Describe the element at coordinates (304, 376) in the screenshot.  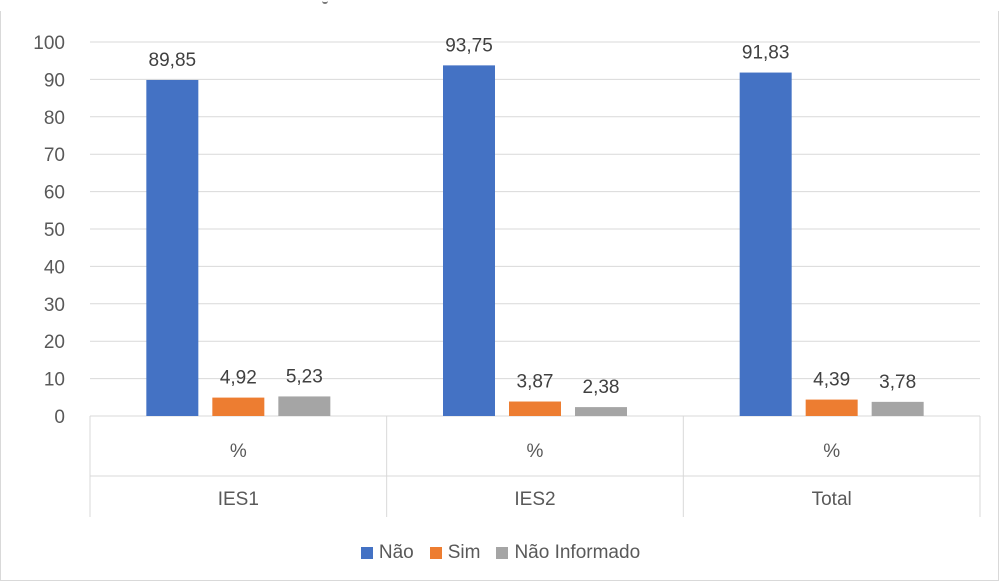
I see `data-label: 5,23` at that location.